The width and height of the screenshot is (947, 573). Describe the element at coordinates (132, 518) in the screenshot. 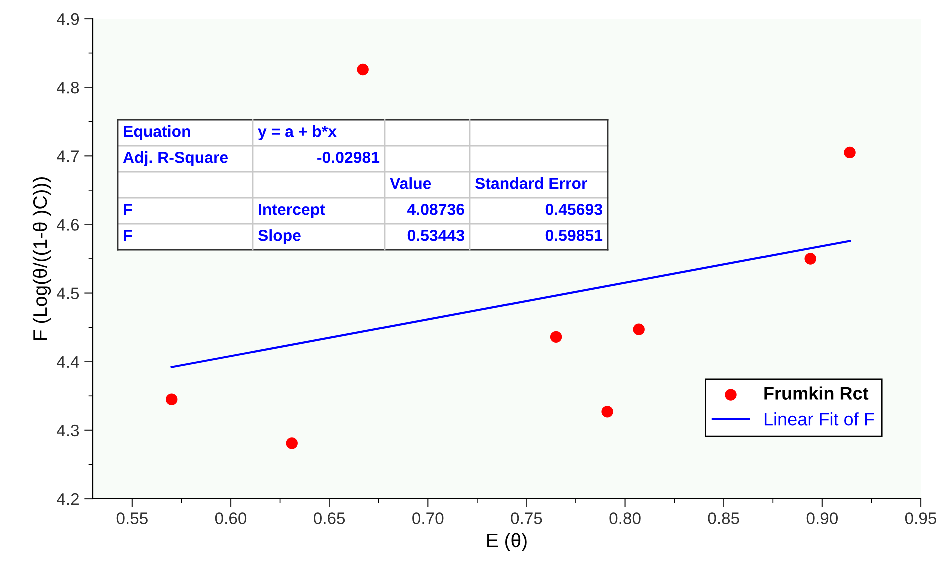

I see `x-tick-label: 0.55` at that location.